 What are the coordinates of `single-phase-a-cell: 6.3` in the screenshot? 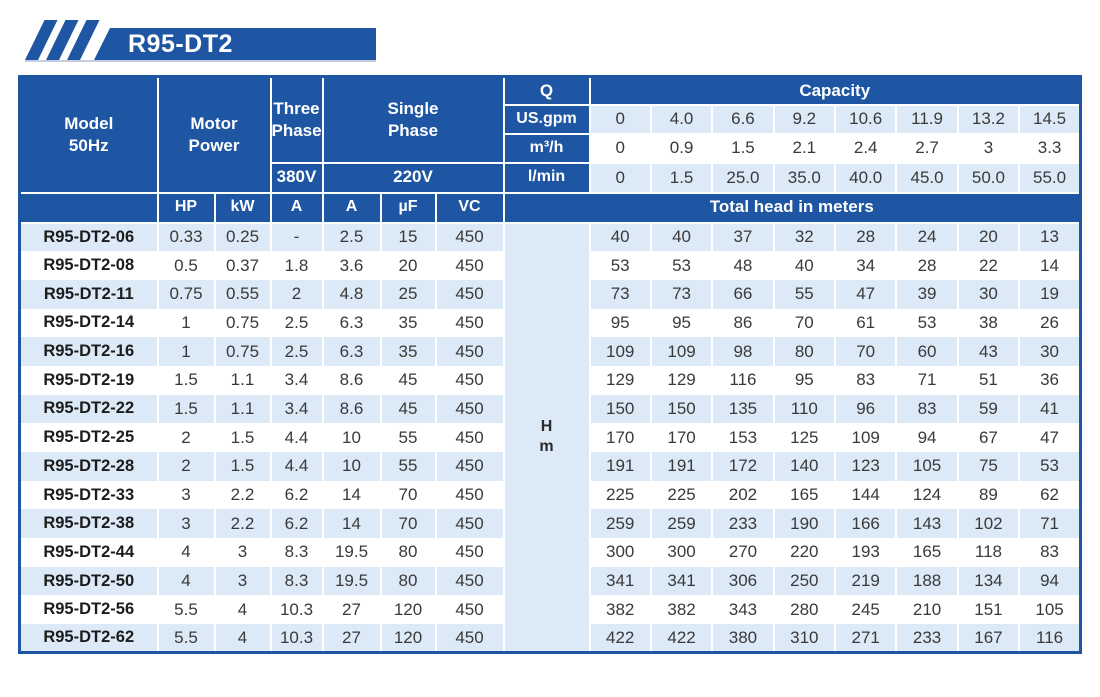 It's located at (351, 323).